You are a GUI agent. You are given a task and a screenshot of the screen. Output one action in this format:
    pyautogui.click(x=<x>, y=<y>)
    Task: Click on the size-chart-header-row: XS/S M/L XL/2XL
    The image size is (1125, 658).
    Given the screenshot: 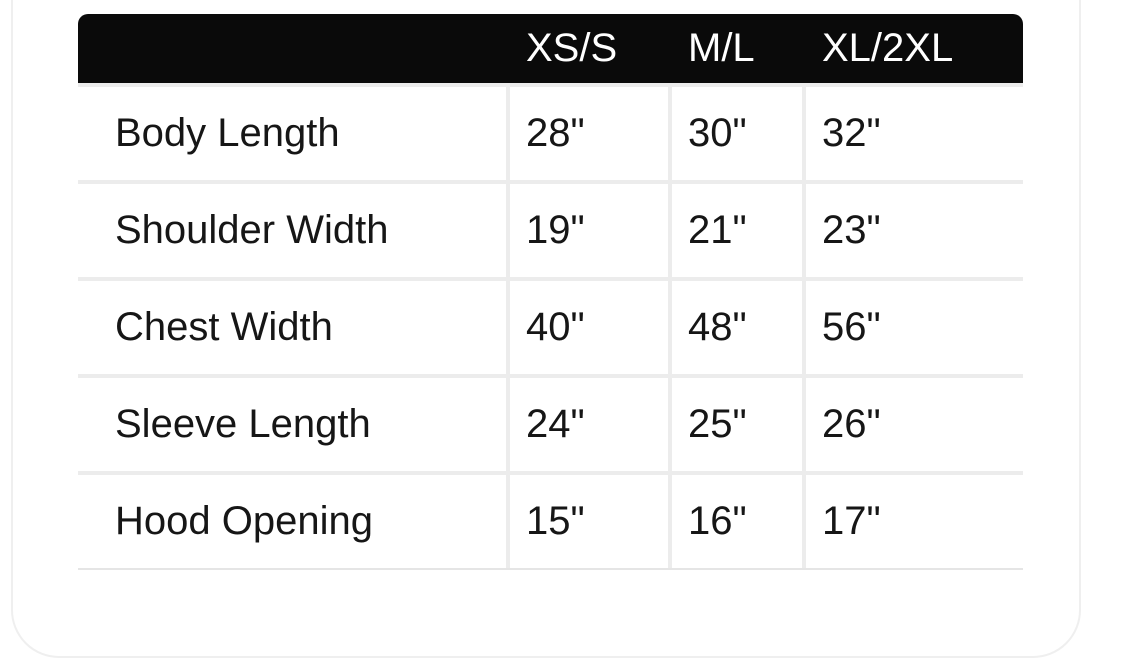 What is the action you would take?
    pyautogui.click(x=550, y=48)
    